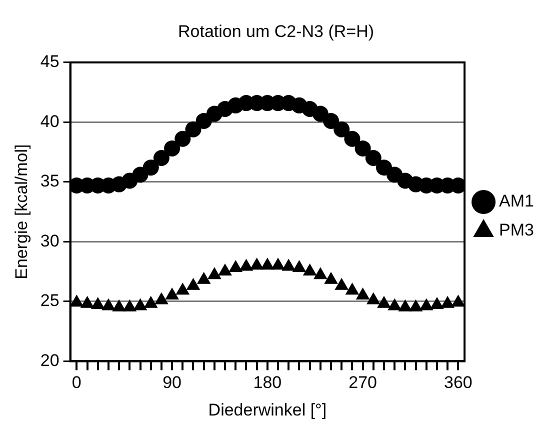  What do you see at coordinates (77, 382) in the screenshot?
I see `x-tick-label: 0` at bounding box center [77, 382].